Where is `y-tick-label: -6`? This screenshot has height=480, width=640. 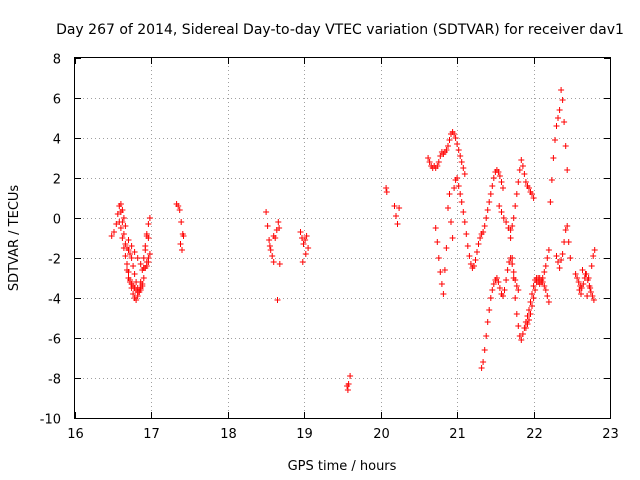 y-tick-label: -6 is located at coordinates (54, 340).